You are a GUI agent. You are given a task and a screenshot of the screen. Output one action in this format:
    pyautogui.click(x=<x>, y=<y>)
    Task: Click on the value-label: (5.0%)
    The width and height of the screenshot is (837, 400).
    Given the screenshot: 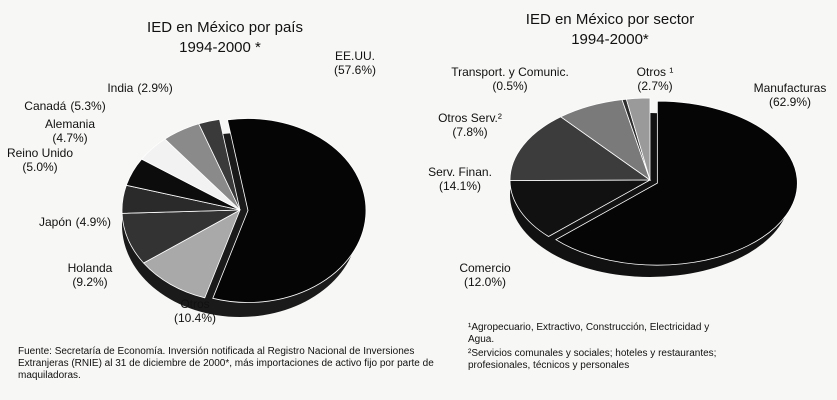 What is the action you would take?
    pyautogui.click(x=39, y=167)
    